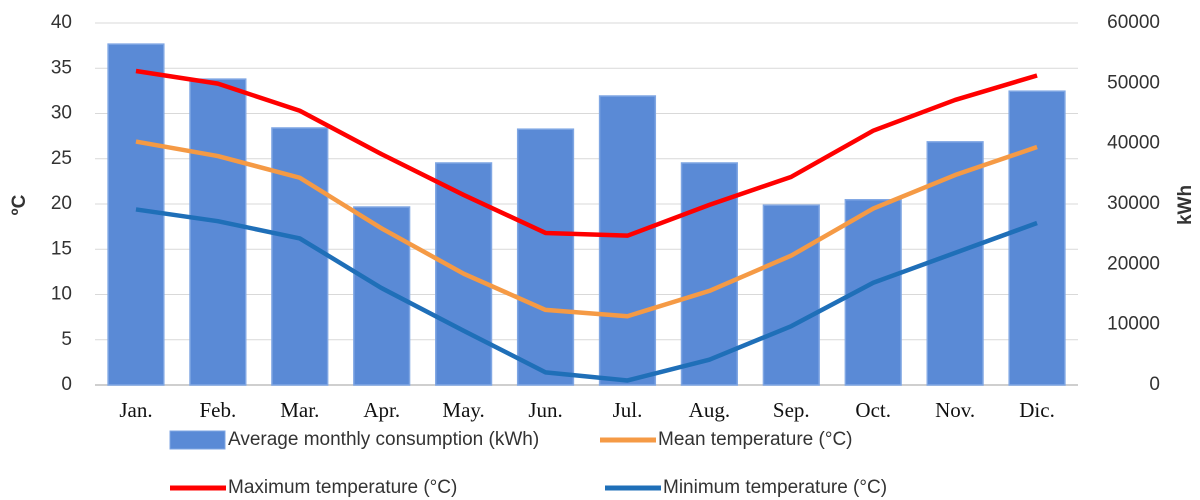 The height and width of the screenshot is (500, 1200). Describe the element at coordinates (955, 410) in the screenshot. I see `x-tick-label: Nov.` at that location.